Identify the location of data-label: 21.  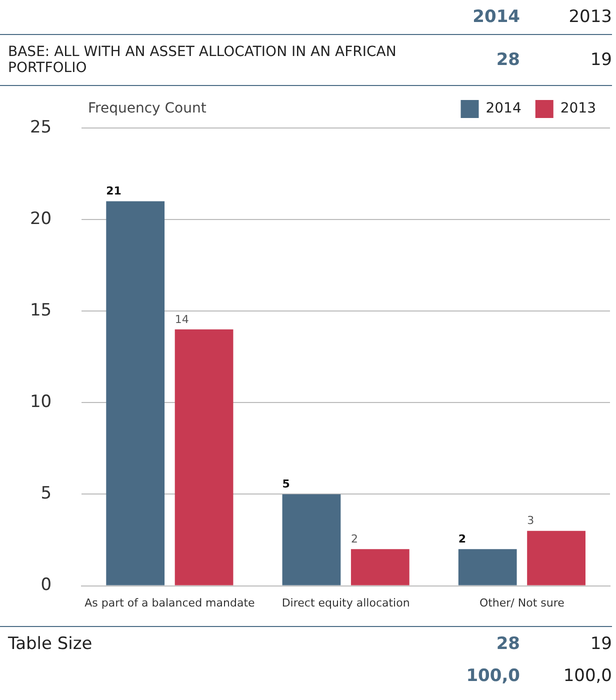
(114, 191).